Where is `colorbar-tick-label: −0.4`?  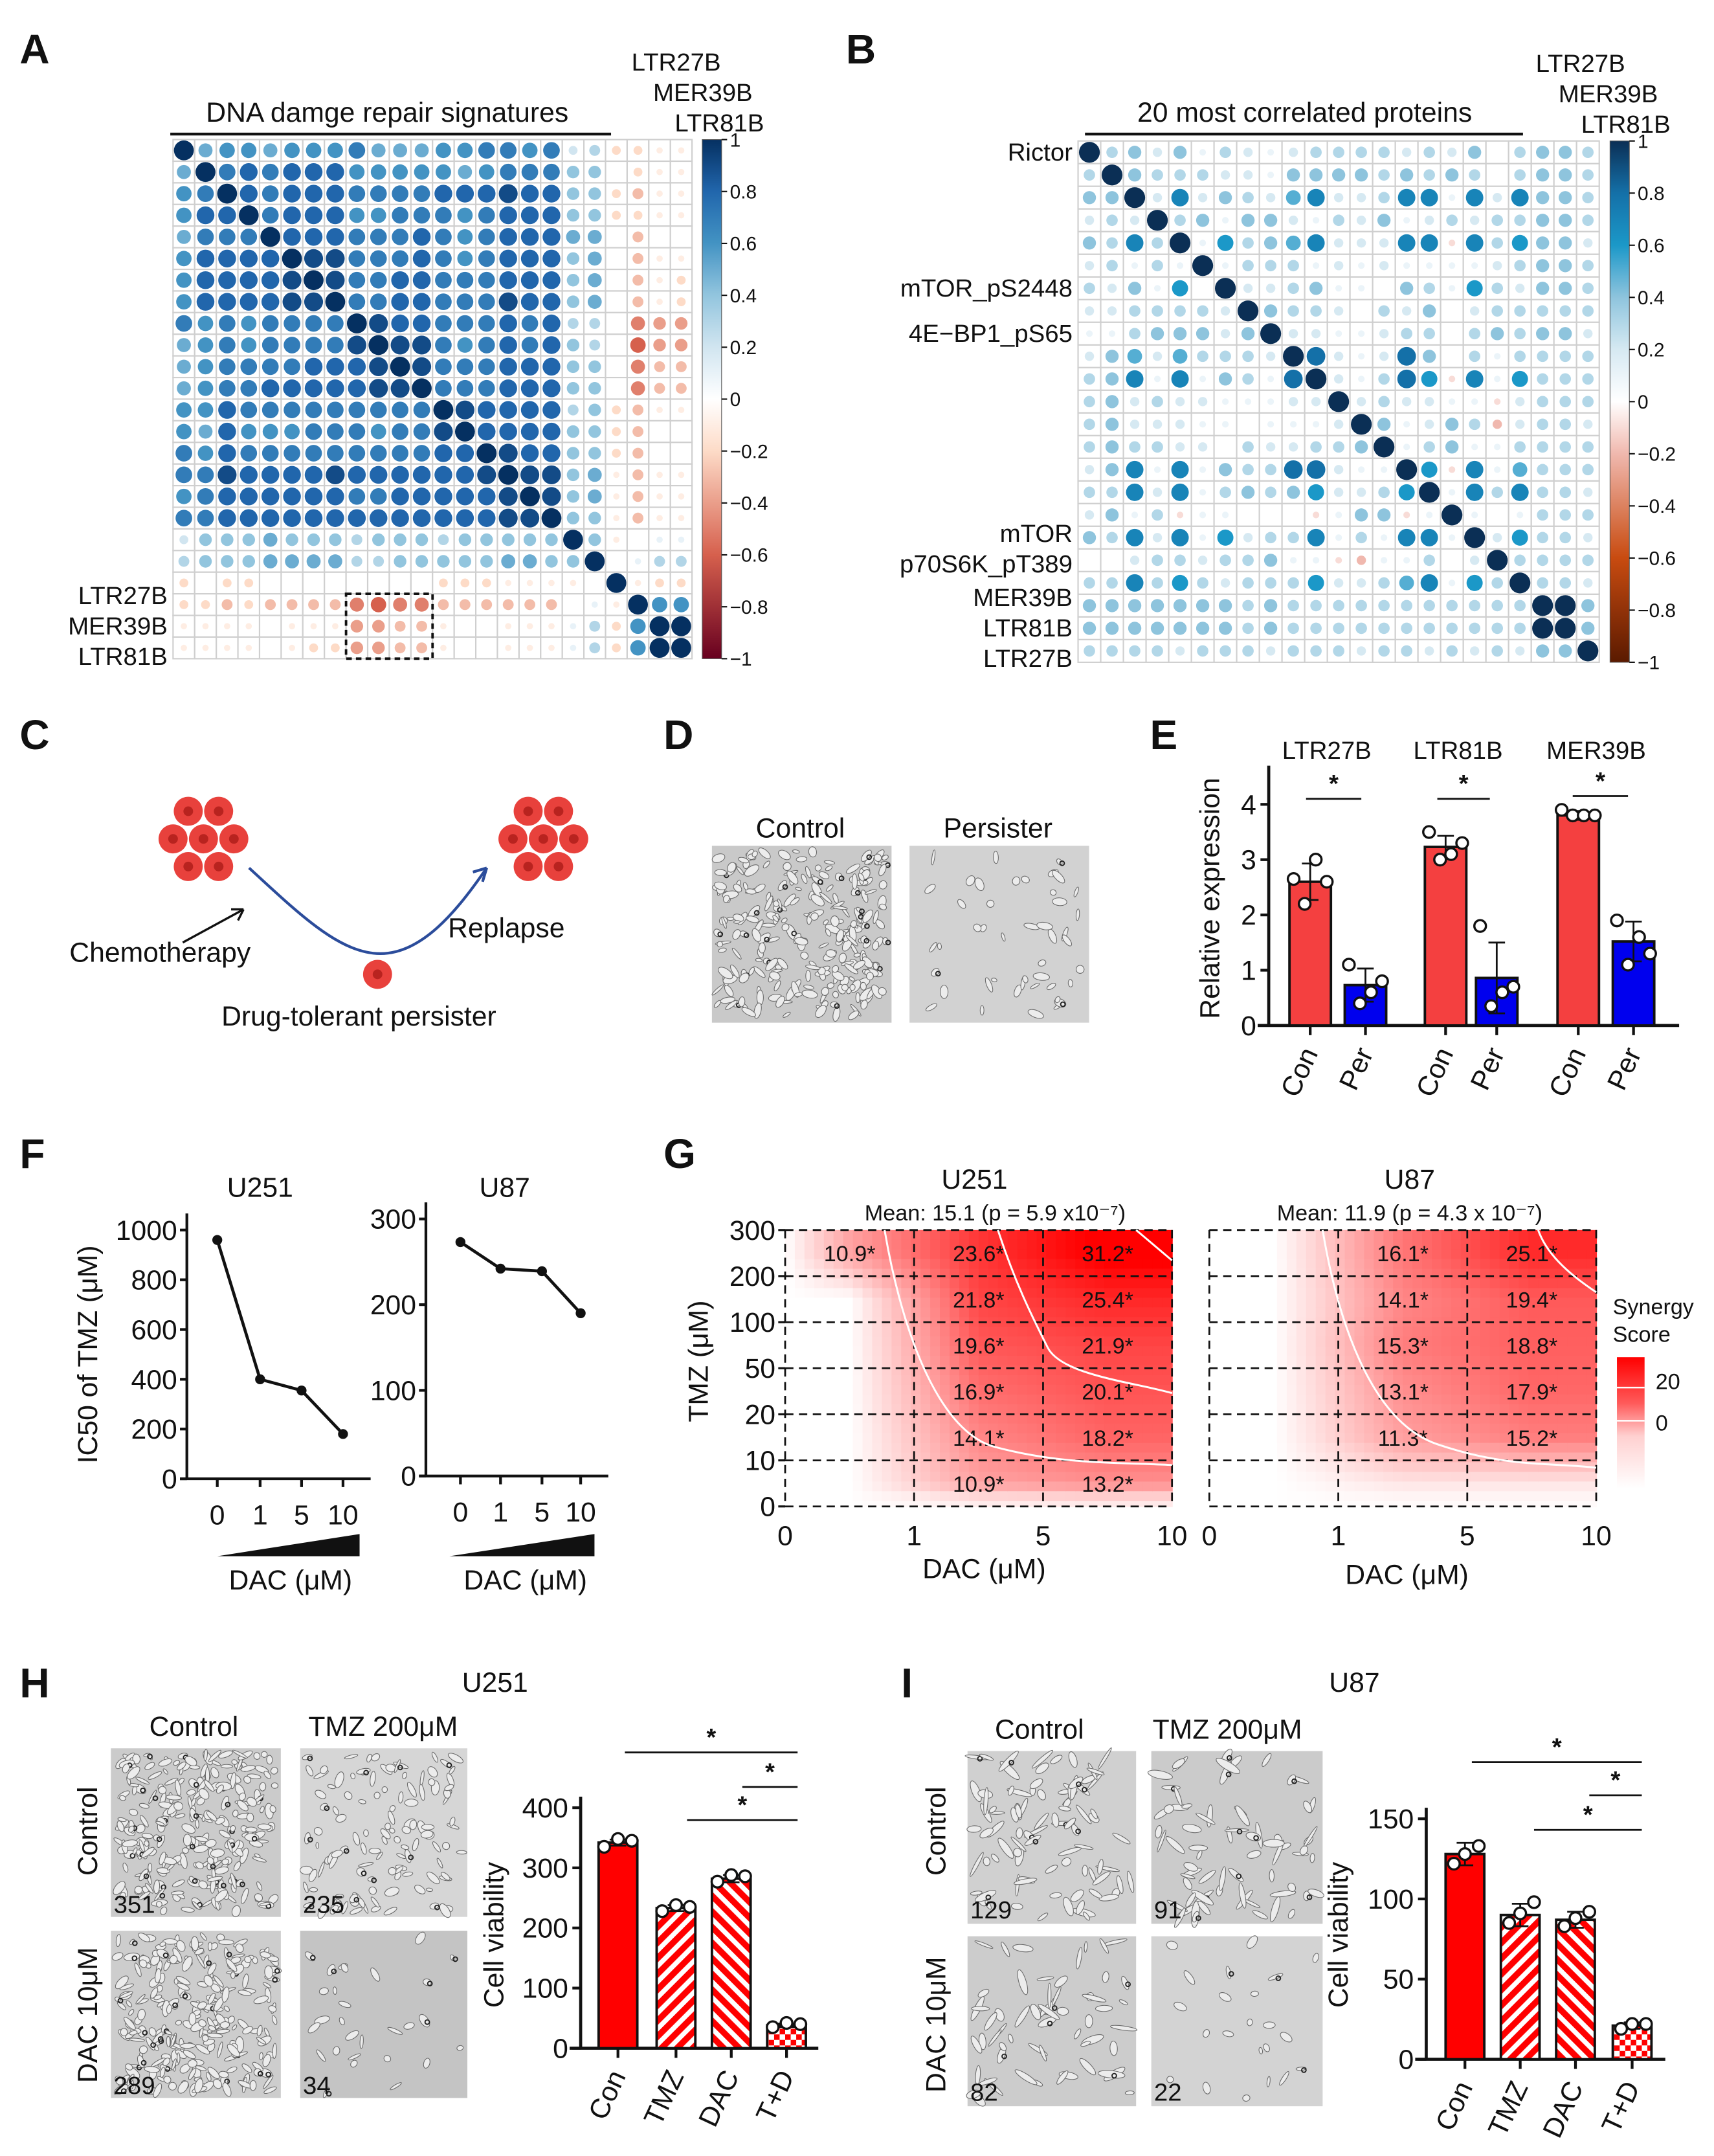 colorbar-tick-label: −0.4 is located at coordinates (1657, 507).